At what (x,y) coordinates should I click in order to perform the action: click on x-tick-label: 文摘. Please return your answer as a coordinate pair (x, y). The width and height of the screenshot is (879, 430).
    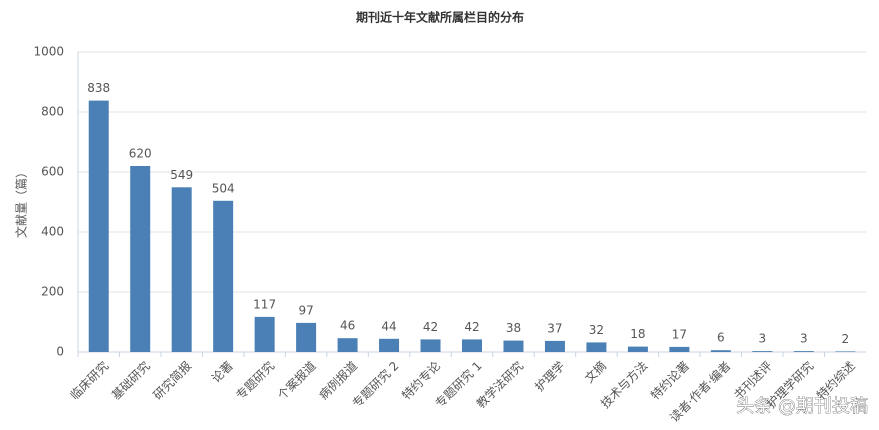
    Looking at the image, I should click on (595, 372).